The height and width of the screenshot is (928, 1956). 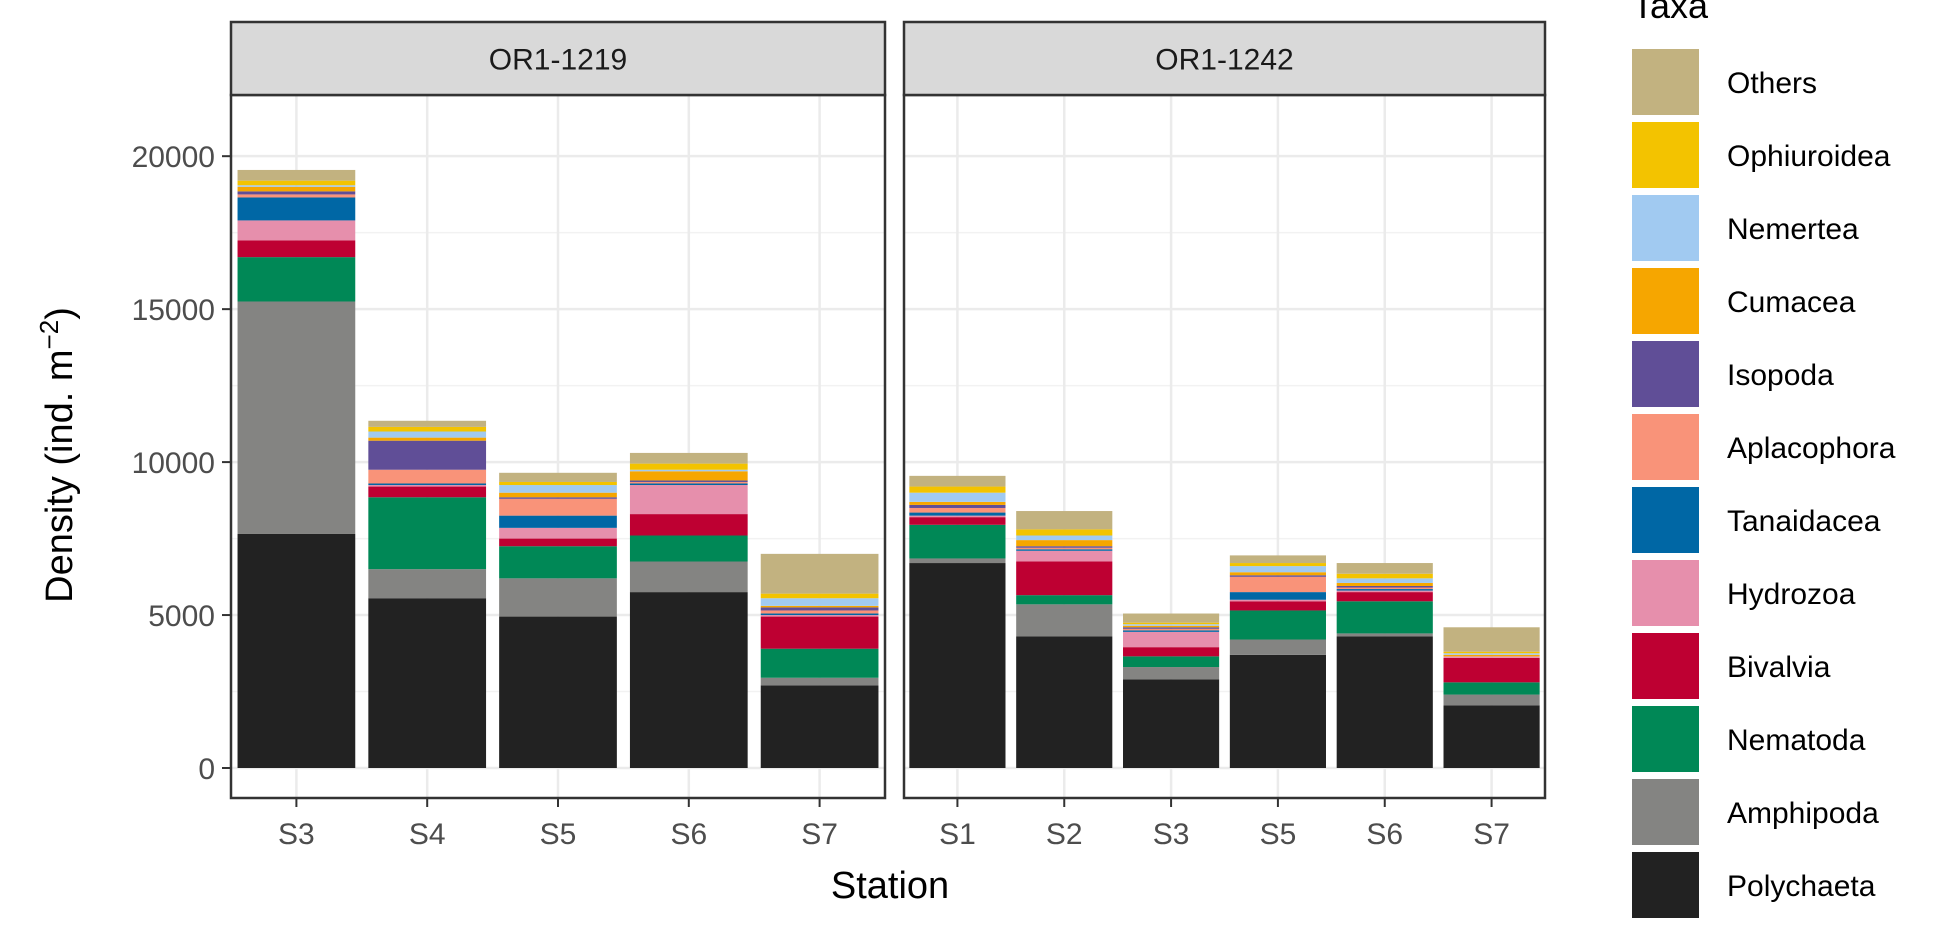 What do you see at coordinates (60, 313) in the screenshot?
I see `y-axis-title-close: )` at bounding box center [60, 313].